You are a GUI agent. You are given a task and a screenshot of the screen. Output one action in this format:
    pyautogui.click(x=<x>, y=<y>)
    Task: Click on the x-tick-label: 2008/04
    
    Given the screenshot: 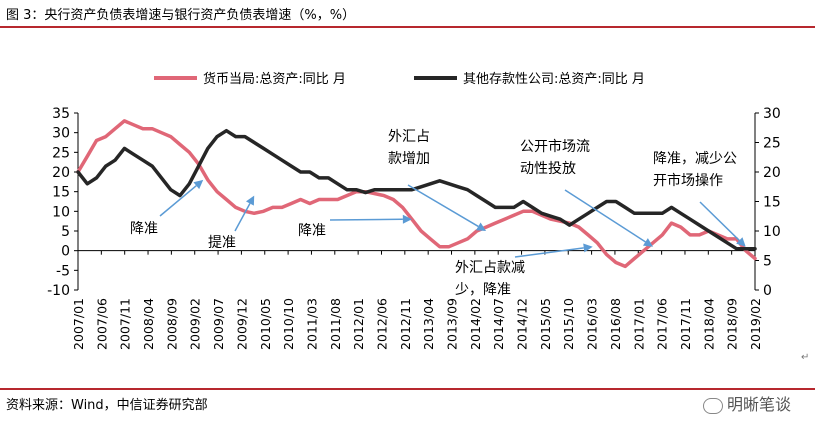 What is the action you would take?
    pyautogui.click(x=148, y=324)
    